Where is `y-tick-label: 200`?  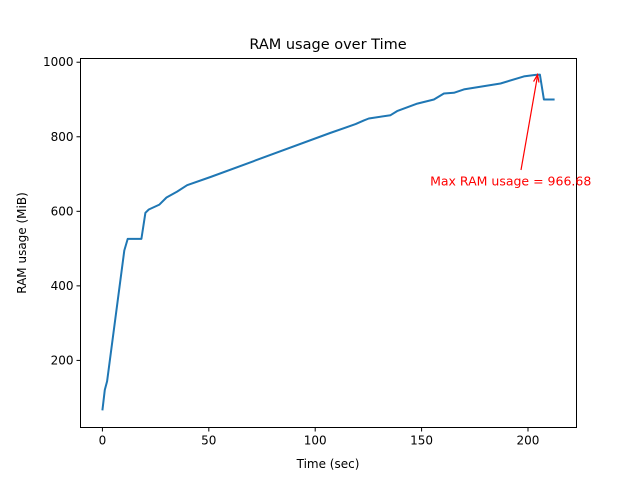 y-tick-label: 200 is located at coordinates (62, 360).